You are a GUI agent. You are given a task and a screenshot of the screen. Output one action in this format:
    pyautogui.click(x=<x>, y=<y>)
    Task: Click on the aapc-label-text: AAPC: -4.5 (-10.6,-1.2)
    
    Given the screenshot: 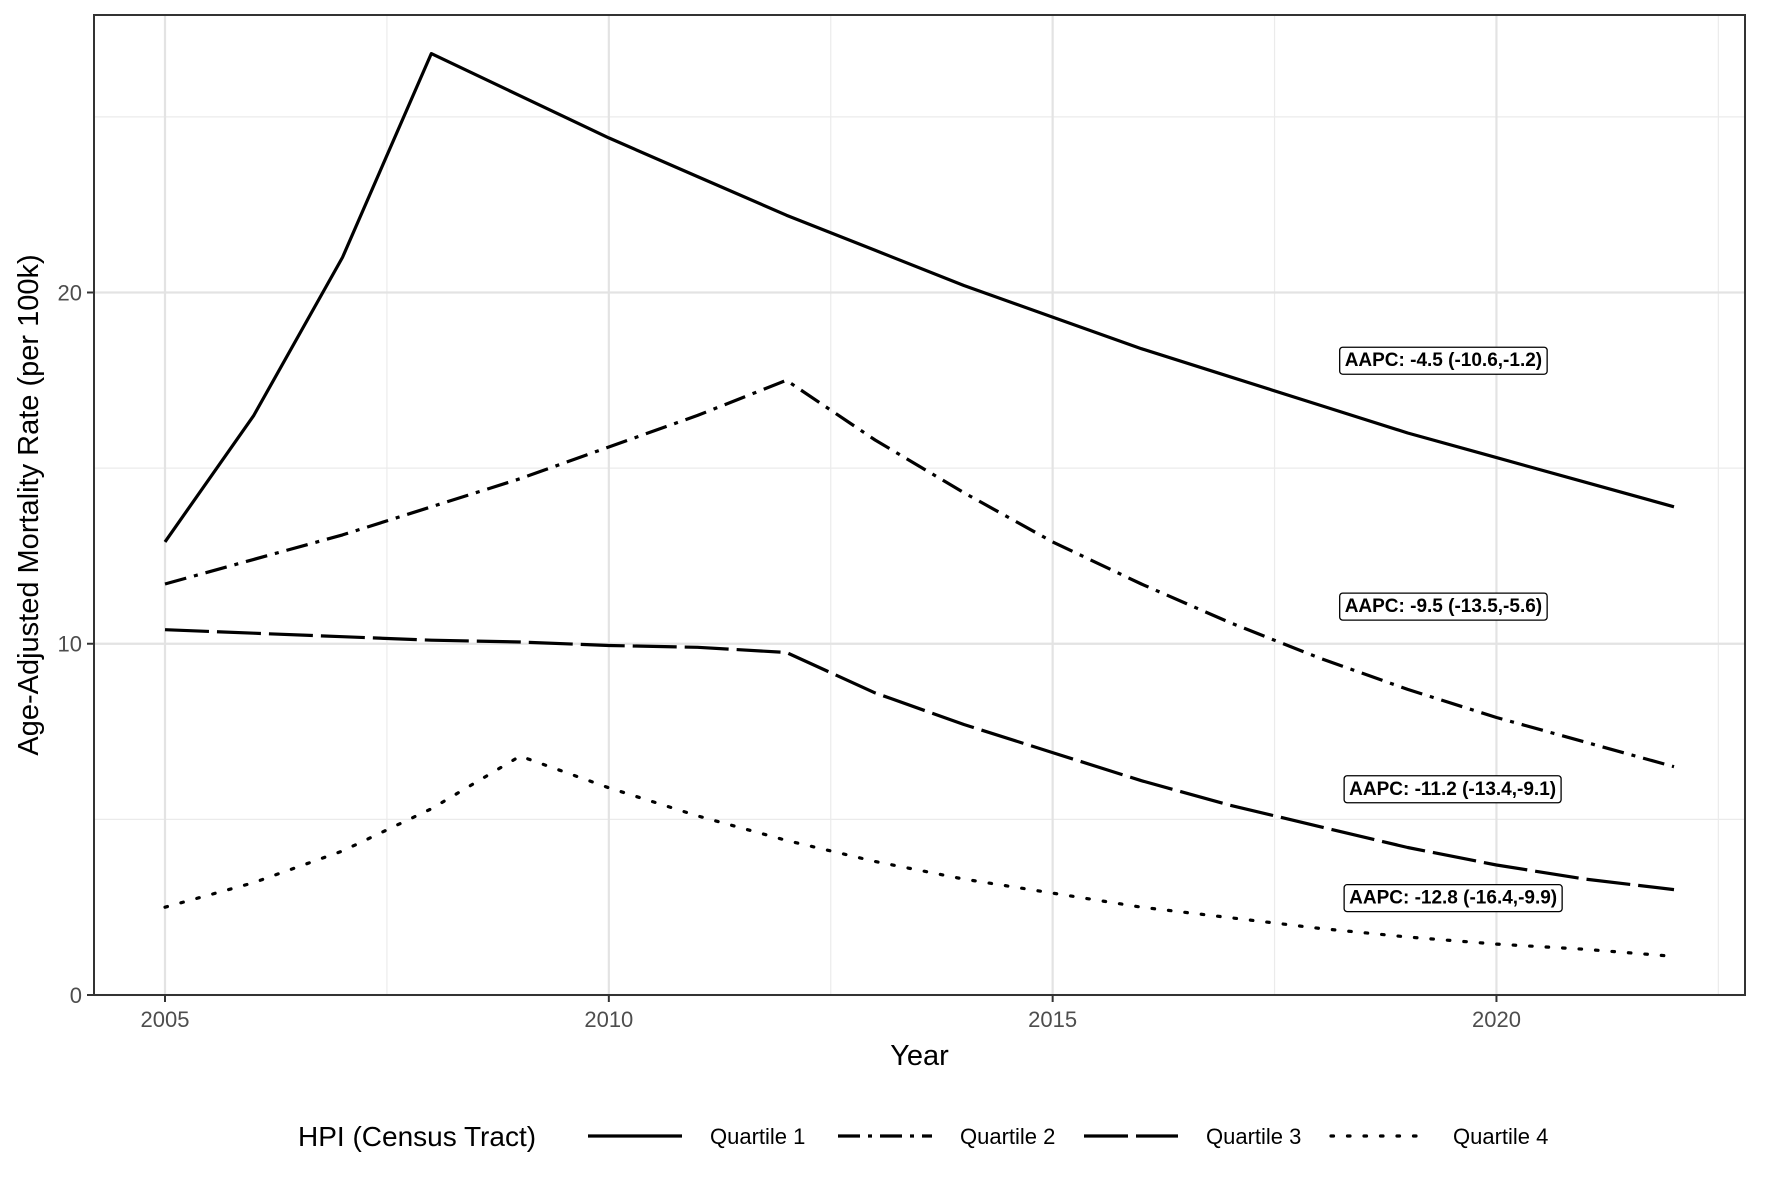 What is the action you would take?
    pyautogui.click(x=1443, y=360)
    